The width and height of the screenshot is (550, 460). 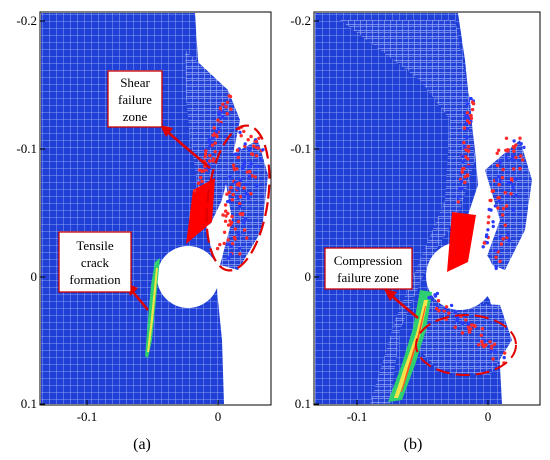 What do you see at coordinates (29, 403) in the screenshot?
I see `panel-a-ytick-label: 0.1` at bounding box center [29, 403].